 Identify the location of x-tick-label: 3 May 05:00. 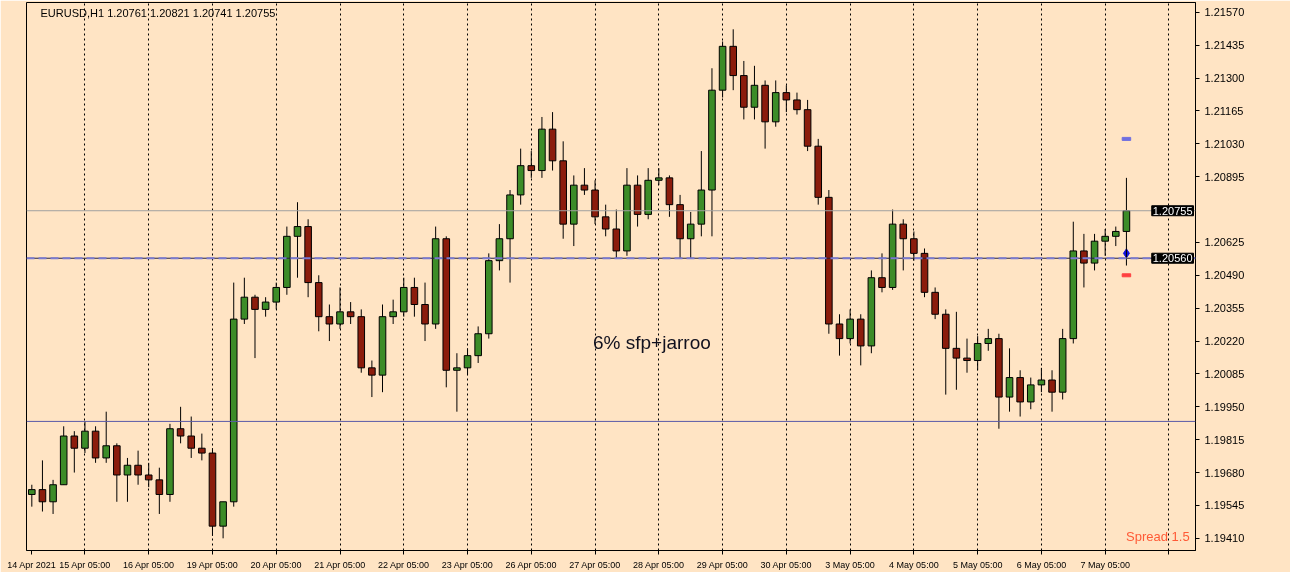
(850, 564).